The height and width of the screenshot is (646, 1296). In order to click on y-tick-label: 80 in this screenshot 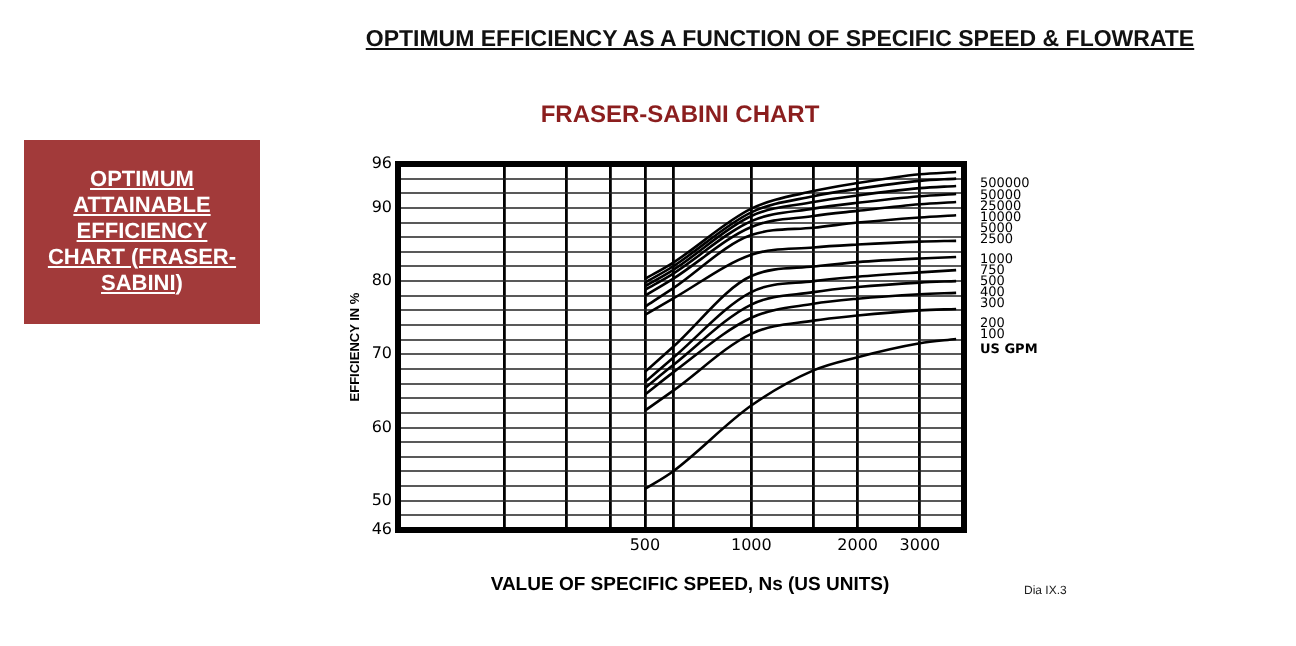, I will do `click(381, 280)`.